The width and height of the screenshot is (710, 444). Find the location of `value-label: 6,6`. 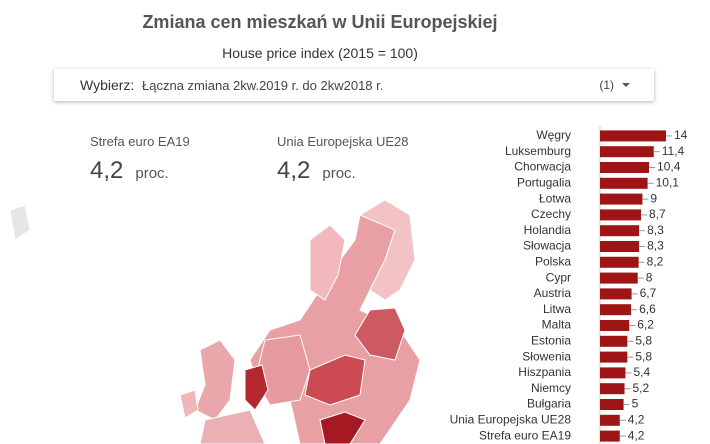

value-label: 6,6 is located at coordinates (647, 309).